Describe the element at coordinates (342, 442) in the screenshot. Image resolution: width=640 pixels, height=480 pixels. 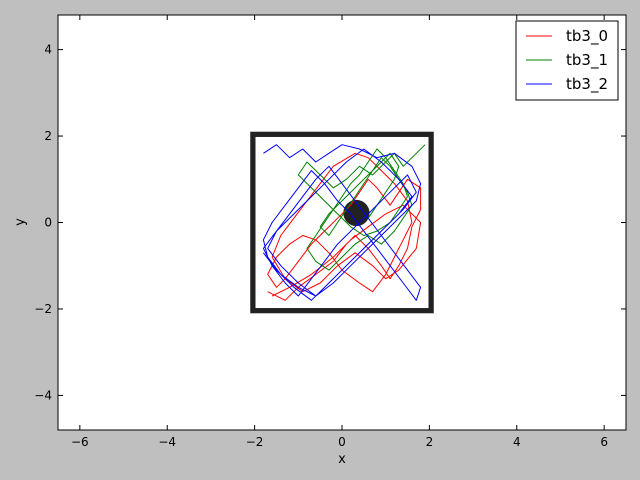
I see `x-tick-label: 0` at that location.